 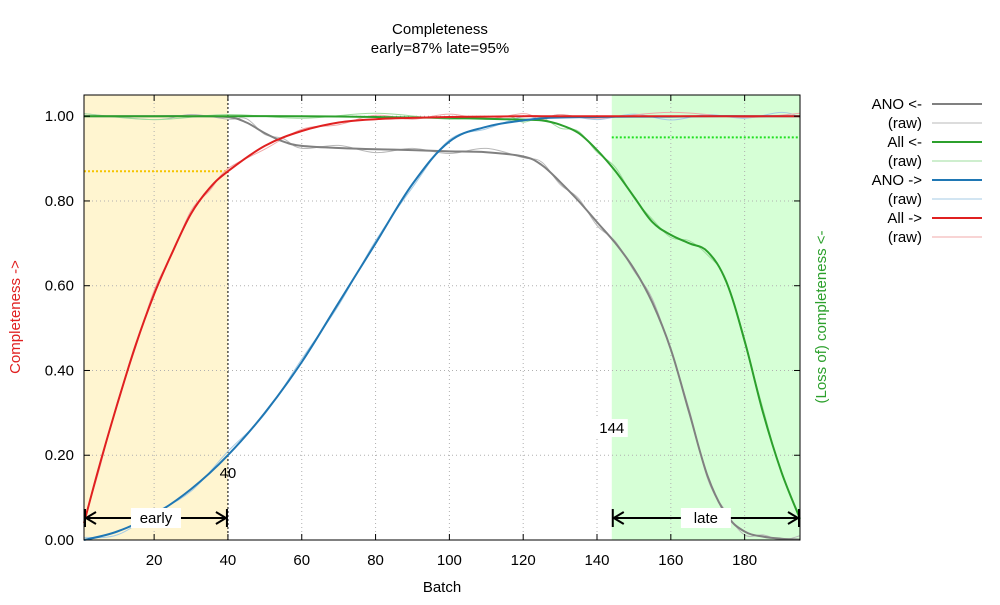 I want to click on region-early-label-bg, so click(x=155, y=518).